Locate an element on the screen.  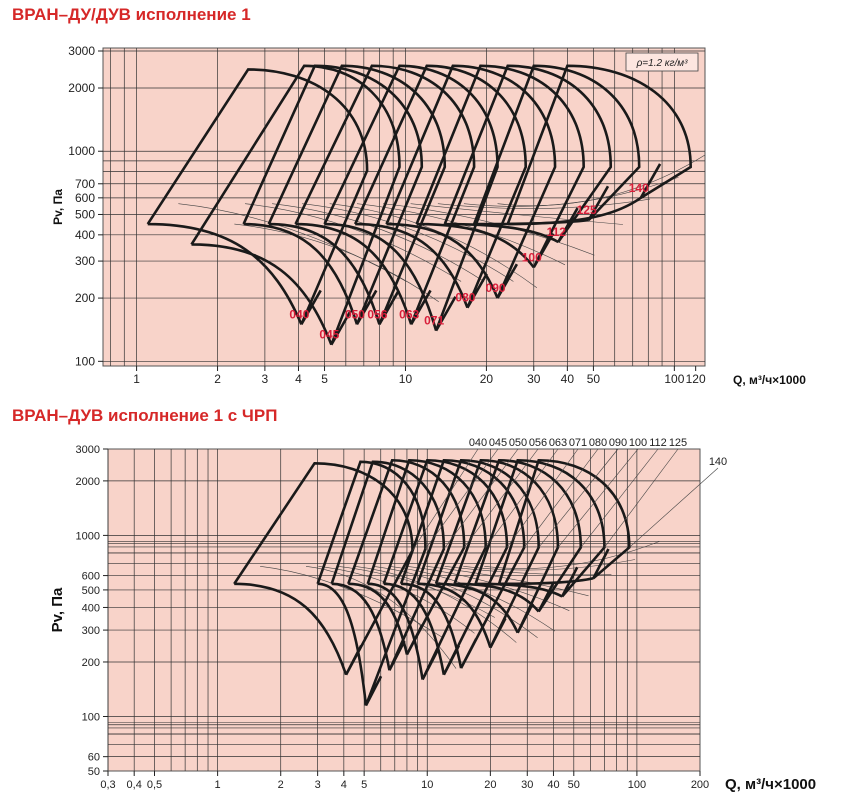
series-label-071: 071 is located at coordinates (578, 443).